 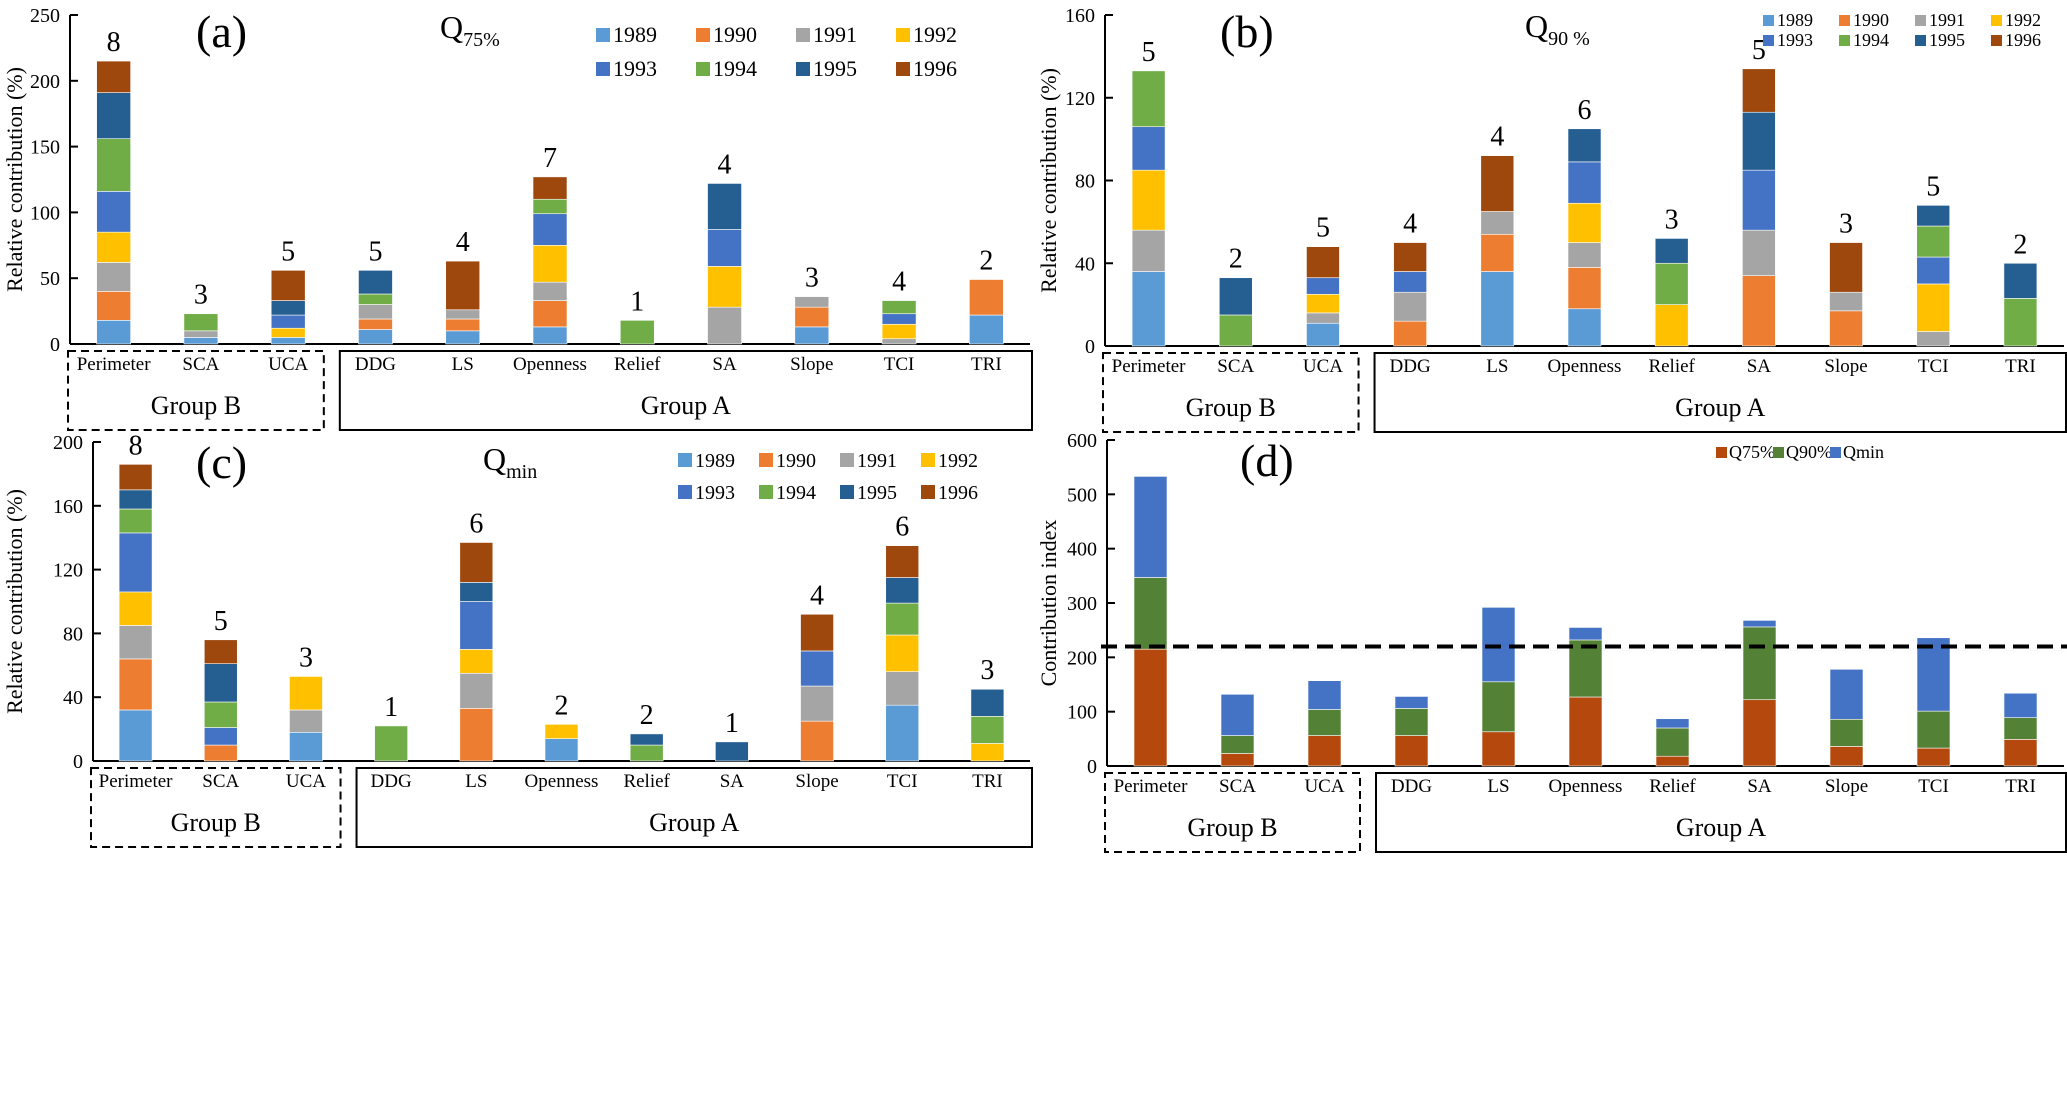 I want to click on bar-segment-uca-1996, so click(x=1323, y=262).